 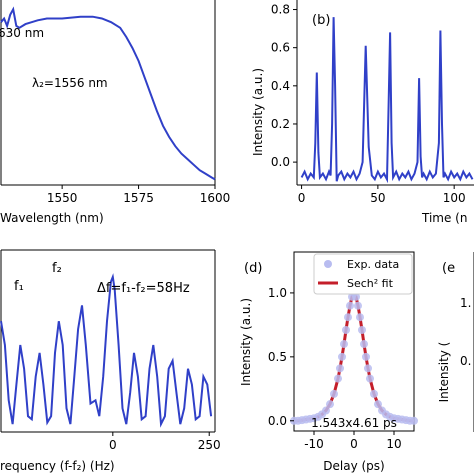 What do you see at coordinates (70, 83) in the screenshot?
I see `a-annotation-lambda2: λ₂=1556 nm` at bounding box center [70, 83].